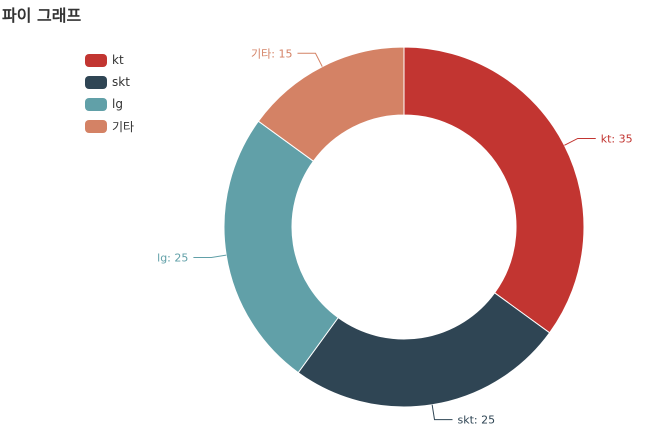 The width and height of the screenshot is (657, 447). I want to click on slice-other, so click(331, 104).